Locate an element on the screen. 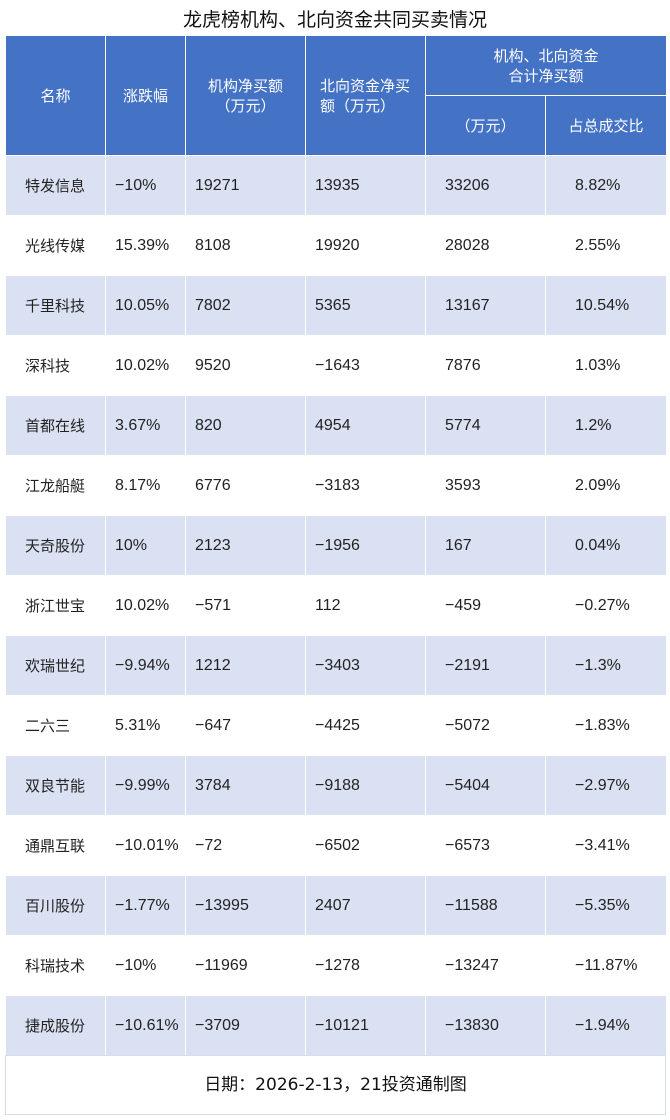  header-share: 占总成交比 is located at coordinates (606, 125).